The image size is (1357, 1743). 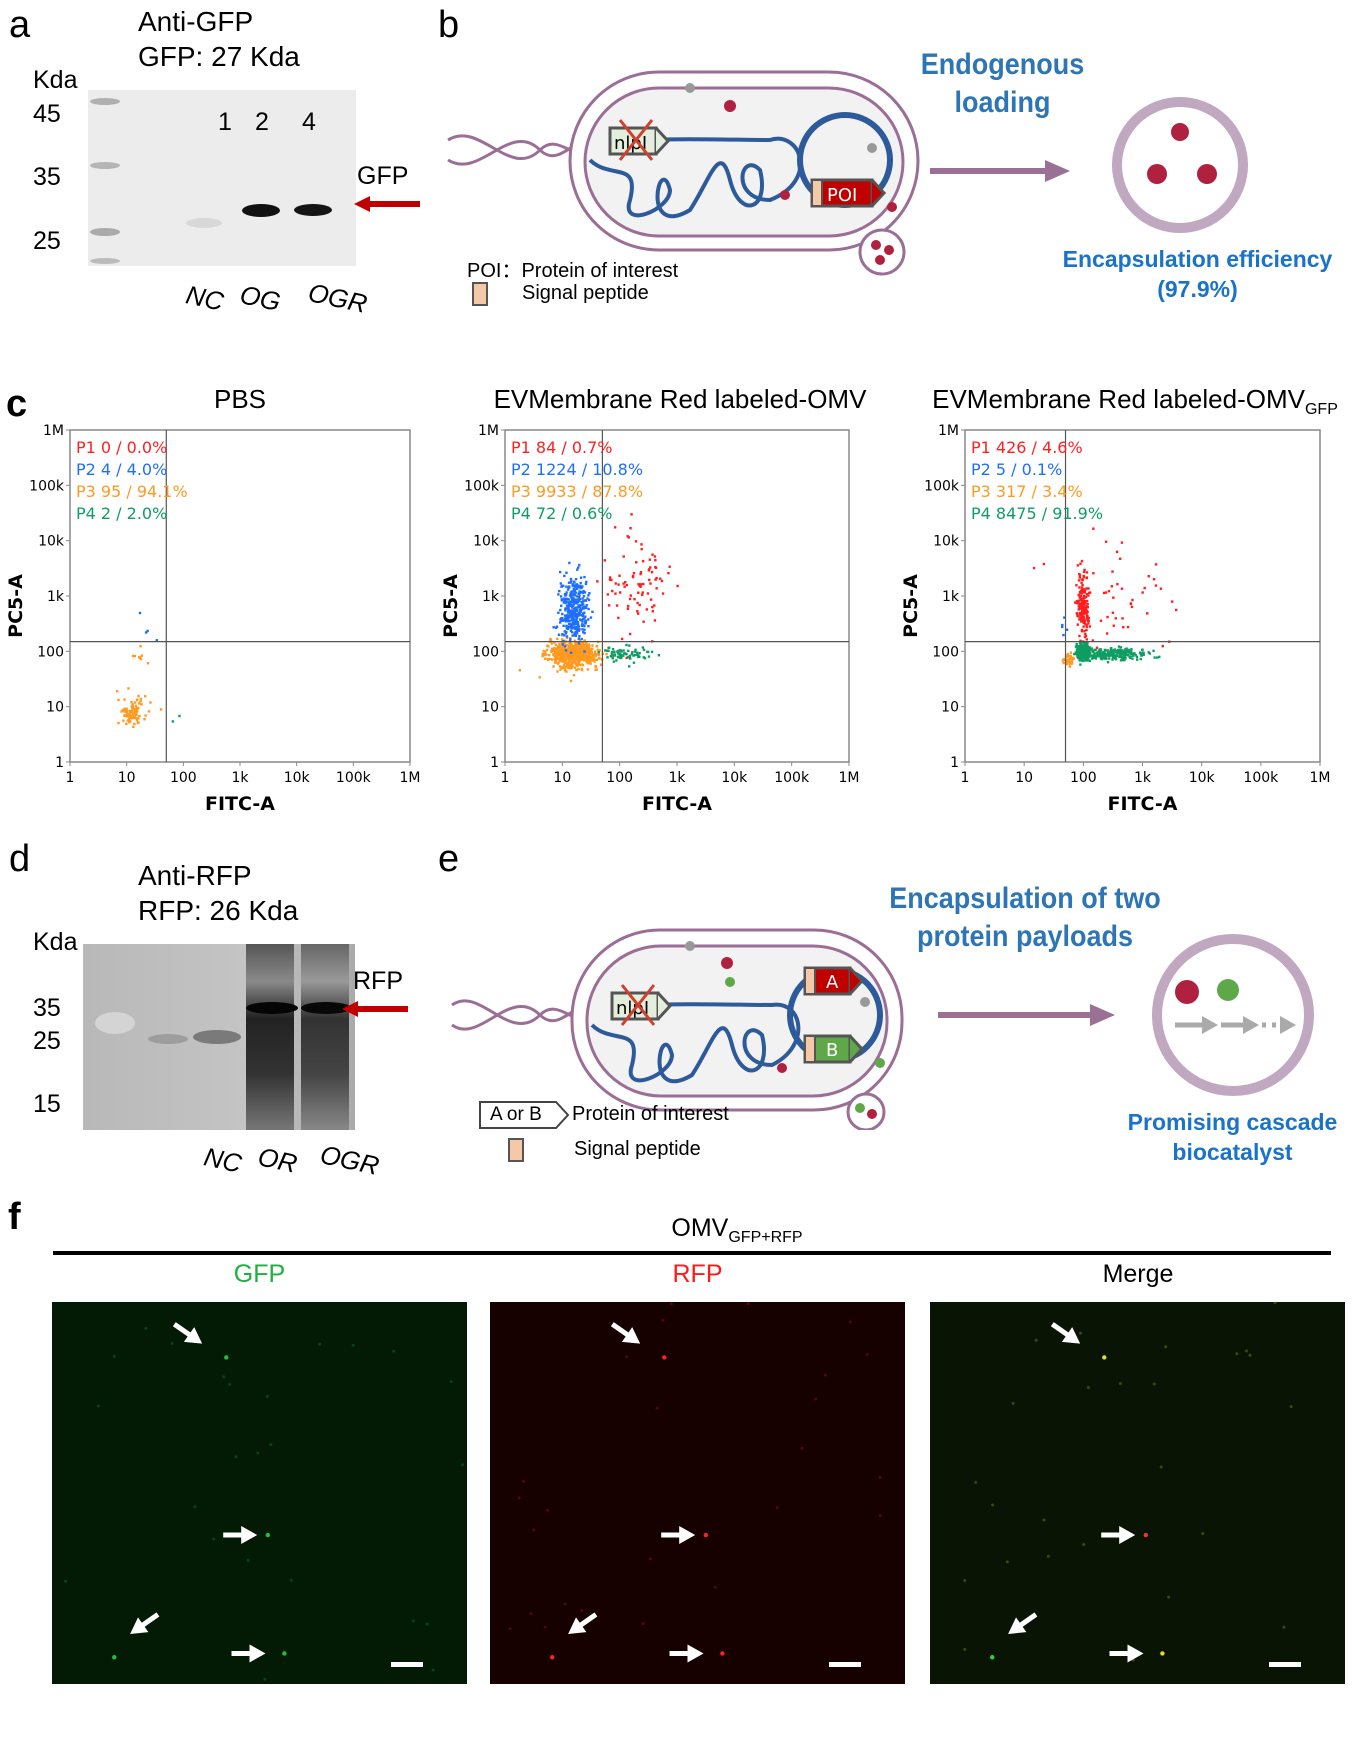 What do you see at coordinates (686, 1653) in the screenshot?
I see `white-arrow-icon` at bounding box center [686, 1653].